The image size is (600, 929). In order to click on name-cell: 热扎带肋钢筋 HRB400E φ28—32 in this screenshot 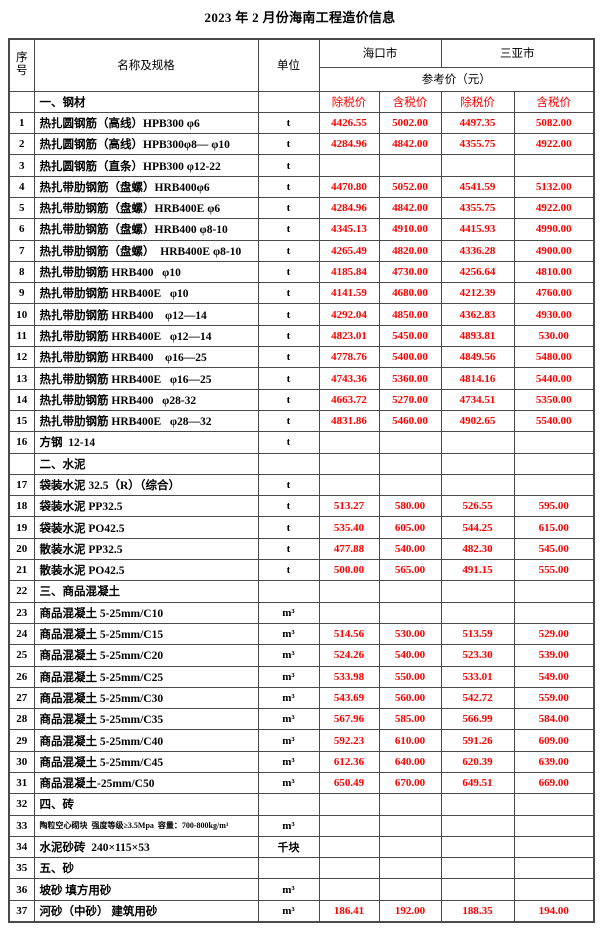, I will do `click(146, 421)`.